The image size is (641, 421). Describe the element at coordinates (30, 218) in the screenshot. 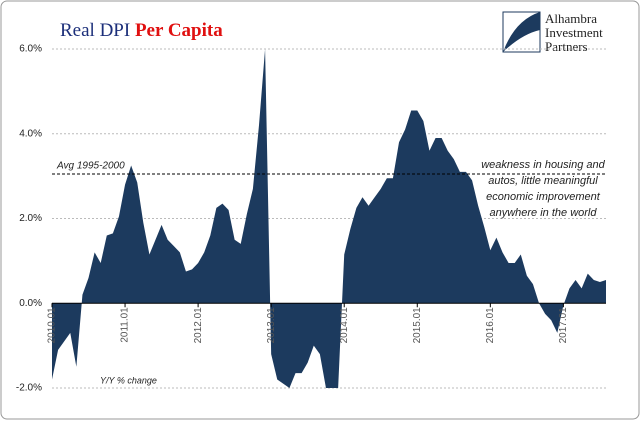

I see `y-tick-label: 2.0%` at that location.